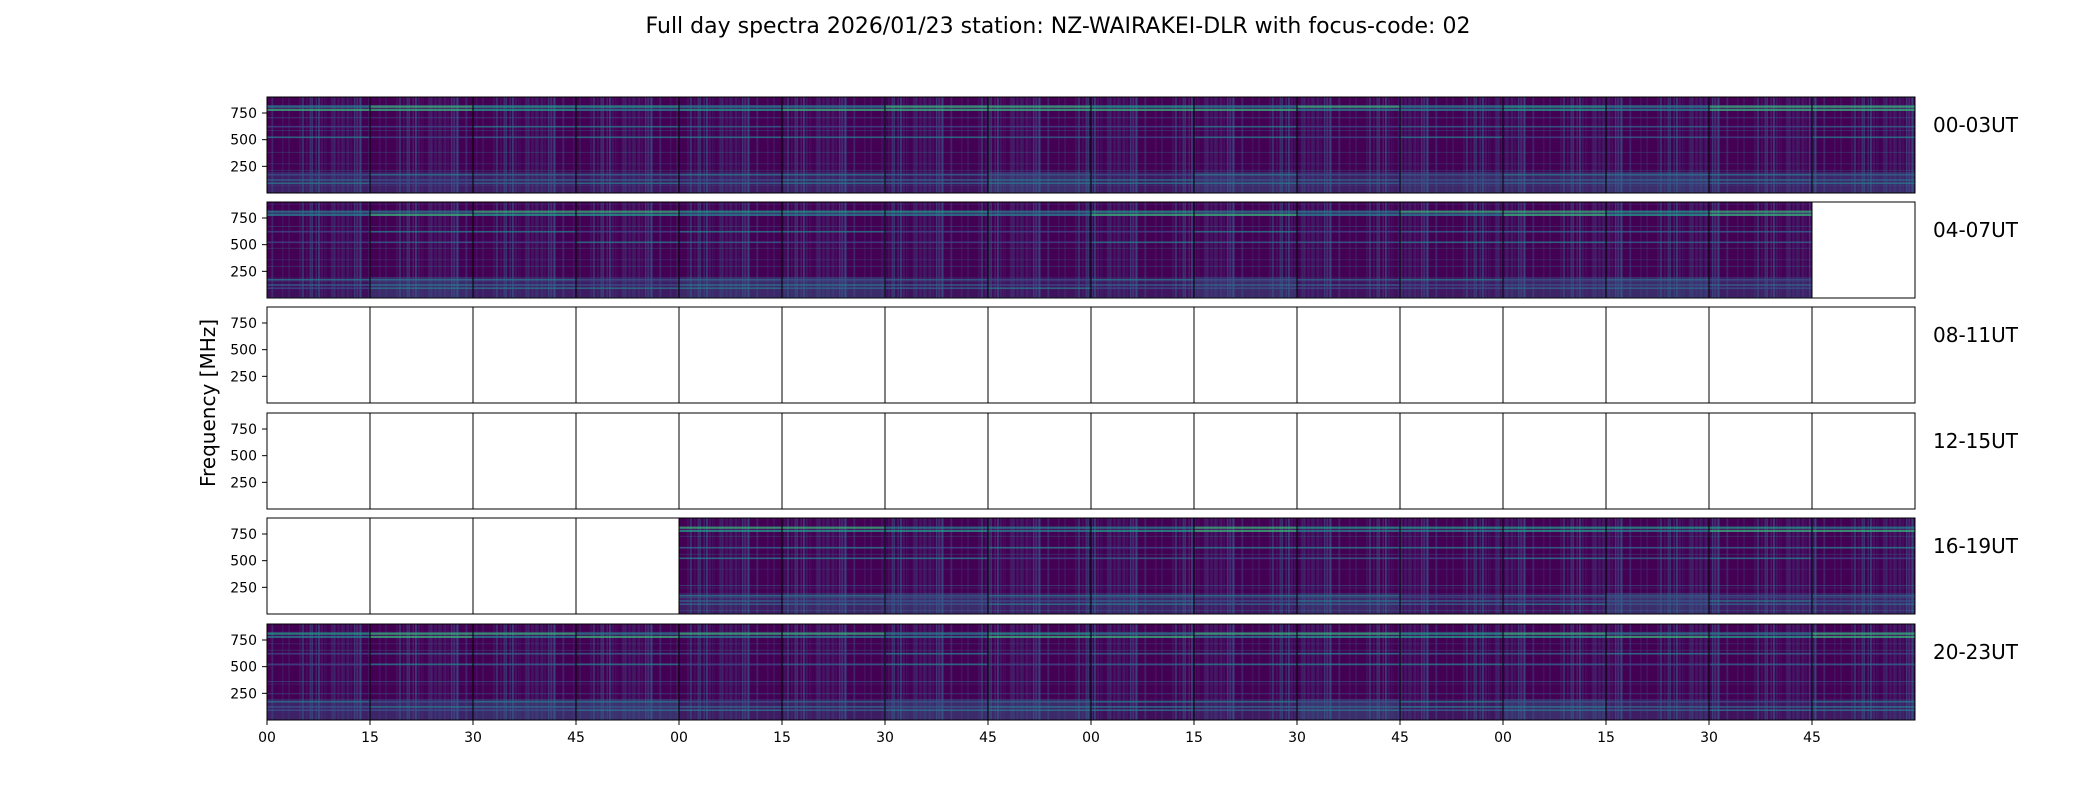 The width and height of the screenshot is (2100, 800). Describe the element at coordinates (988, 738) in the screenshot. I see `x-tick-label: 45` at that location.